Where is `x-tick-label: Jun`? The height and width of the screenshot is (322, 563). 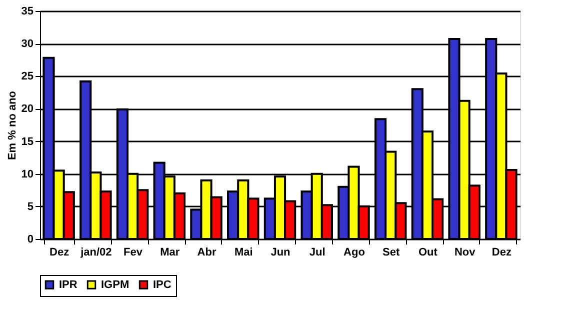
x-tick-label: Jun is located at coordinates (280, 252).